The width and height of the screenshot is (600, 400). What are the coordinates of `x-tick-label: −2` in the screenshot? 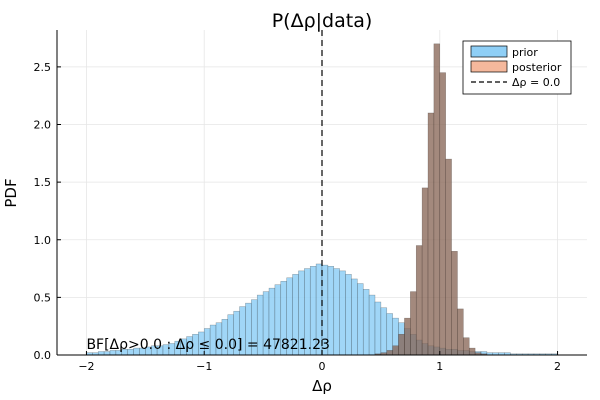 It's located at (86, 366).